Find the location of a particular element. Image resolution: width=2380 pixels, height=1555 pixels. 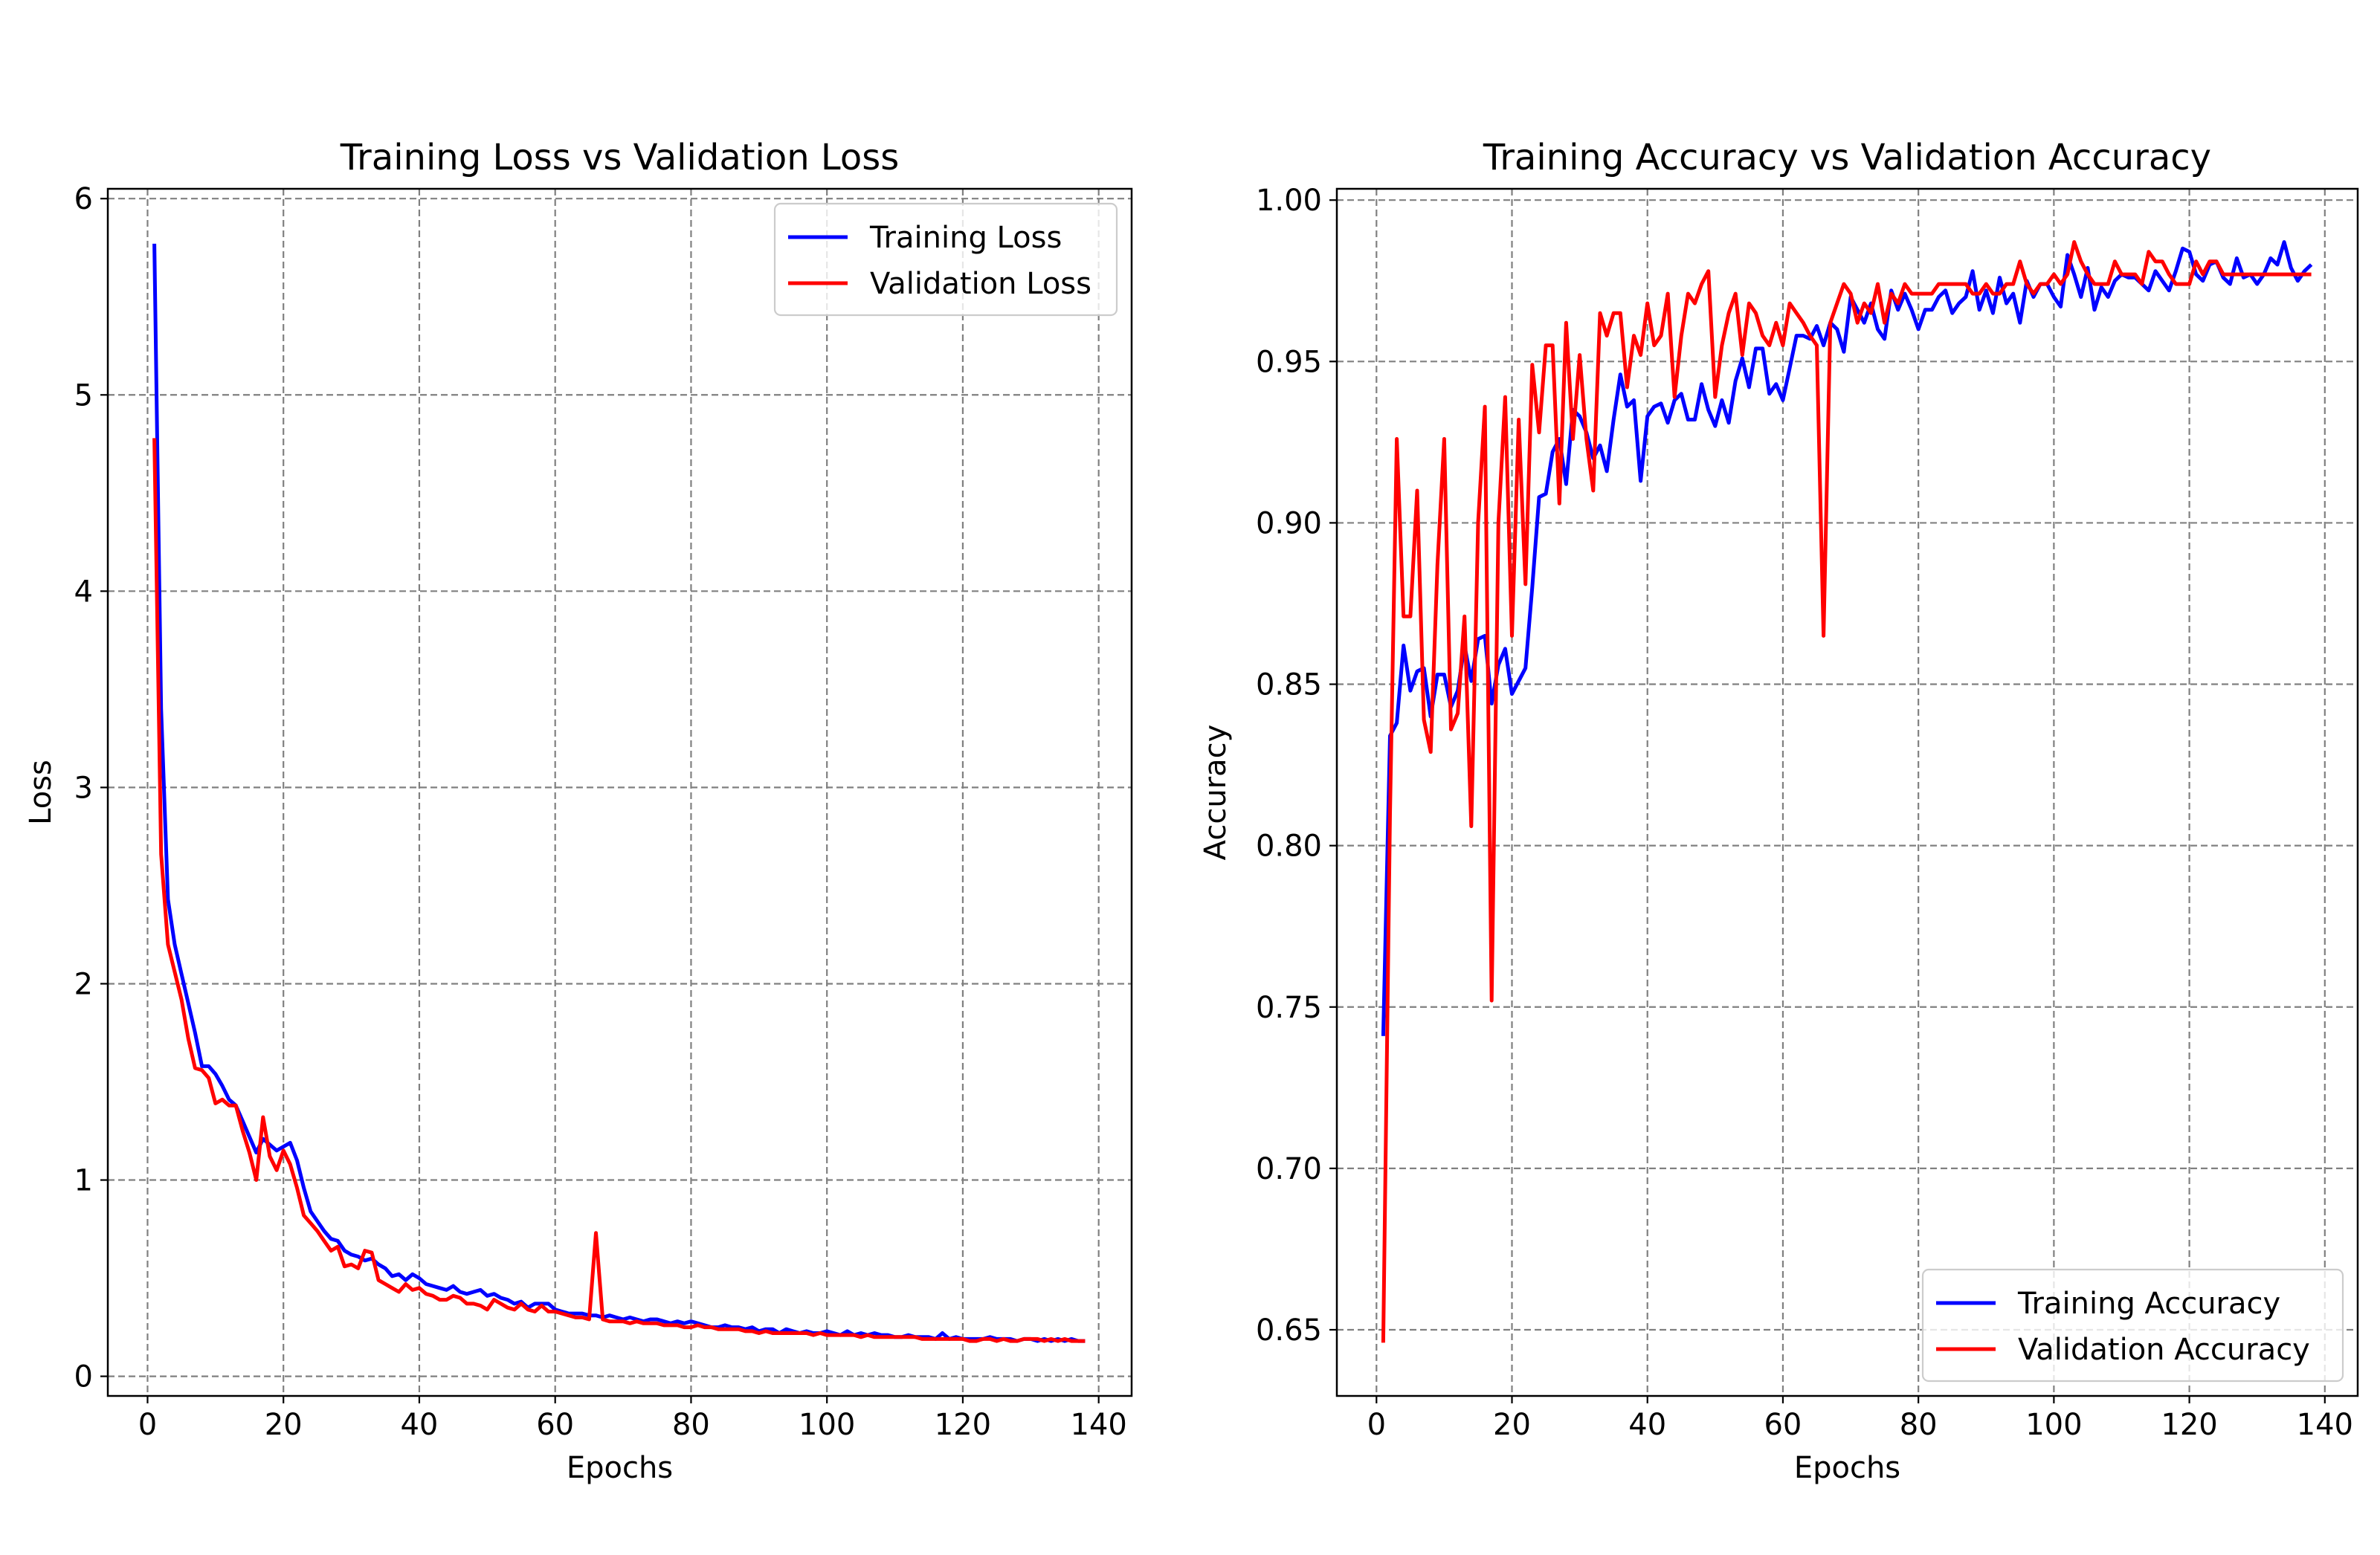

loss-chart-title: Training Loss vs Validation Loss is located at coordinates (619, 157).